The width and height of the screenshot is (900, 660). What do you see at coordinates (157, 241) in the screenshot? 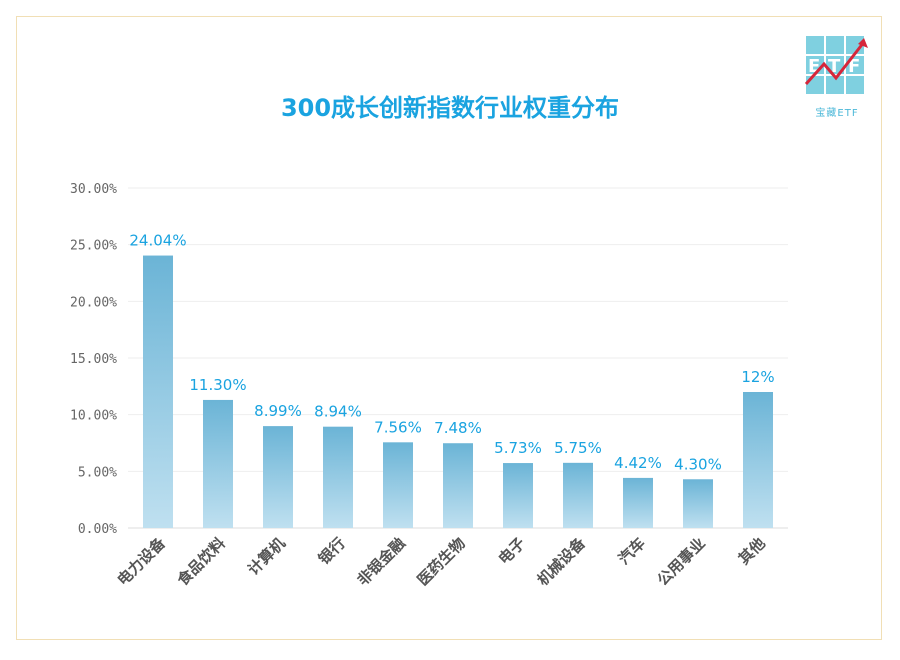
I see `data-label: 24.04%` at bounding box center [157, 241].